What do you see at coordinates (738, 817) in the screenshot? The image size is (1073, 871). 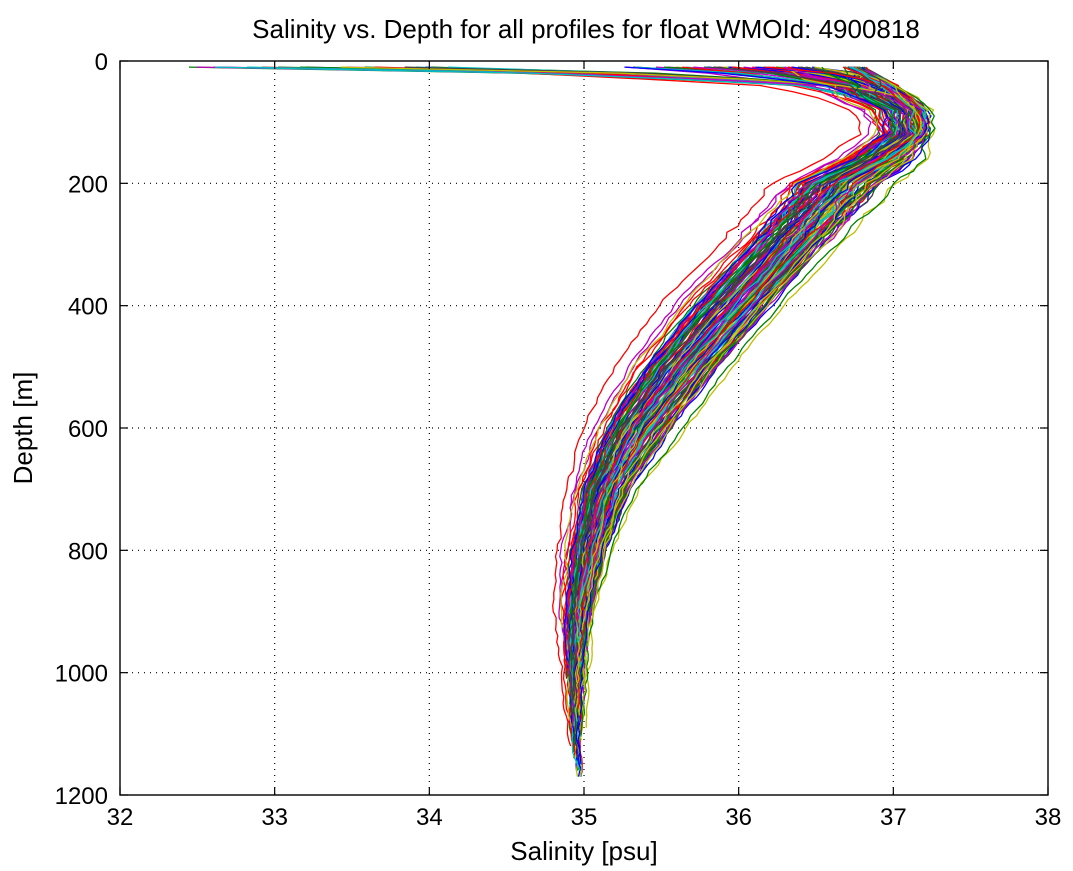 I see `x-tick-label: 36` at bounding box center [738, 817].